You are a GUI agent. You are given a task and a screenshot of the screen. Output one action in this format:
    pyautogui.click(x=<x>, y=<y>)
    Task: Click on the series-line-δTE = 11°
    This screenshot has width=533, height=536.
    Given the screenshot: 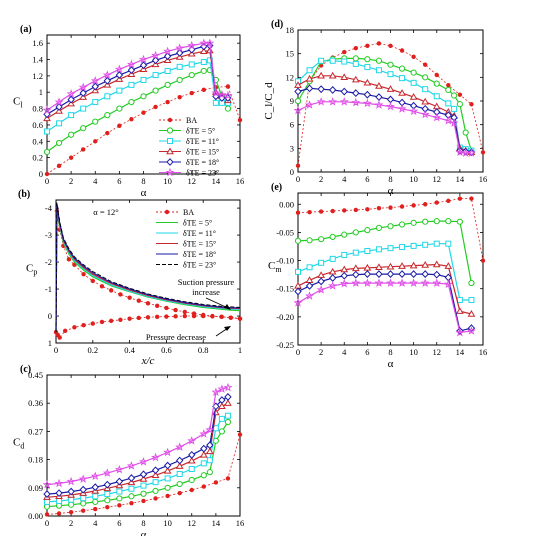 What is the action you would take?
    pyautogui.click(x=384, y=272)
    